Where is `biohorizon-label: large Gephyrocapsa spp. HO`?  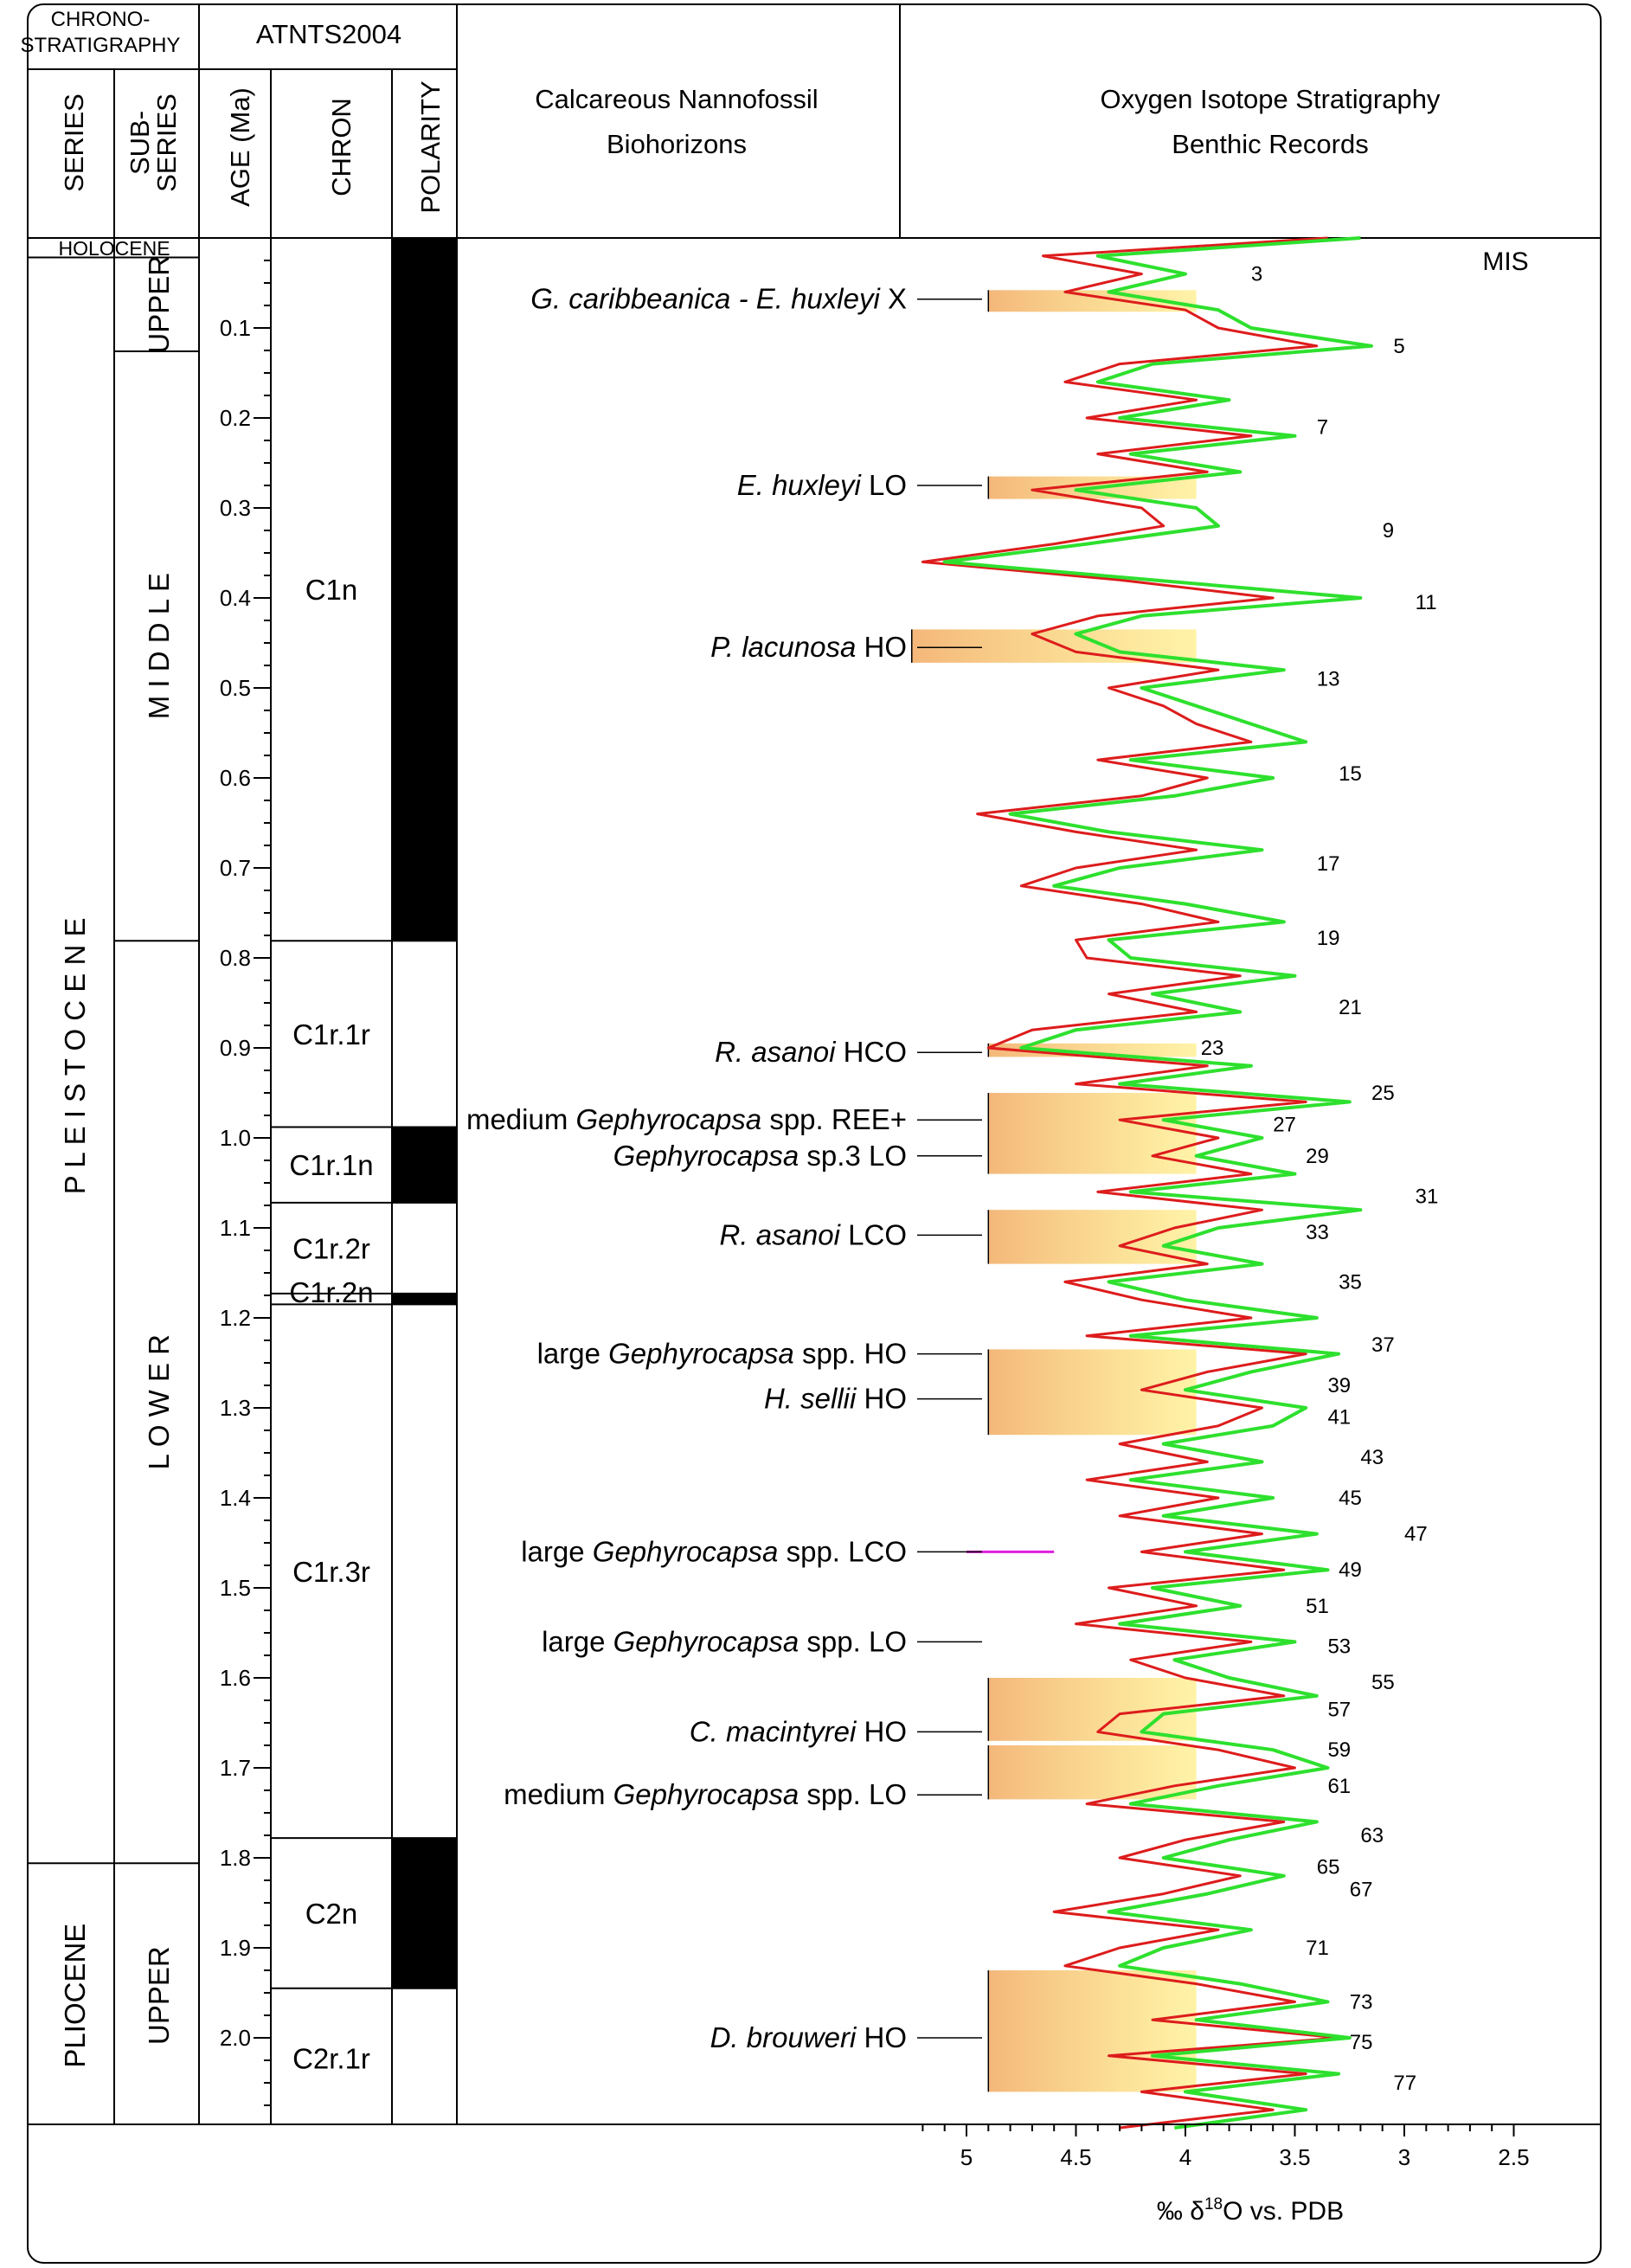
biohorizon-label: large Gephyrocapsa spp. HO is located at coordinates (722, 1354).